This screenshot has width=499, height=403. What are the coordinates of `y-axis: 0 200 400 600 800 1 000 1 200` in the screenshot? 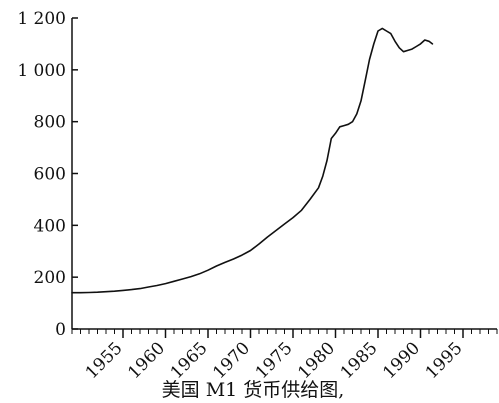 It's located at (47, 174).